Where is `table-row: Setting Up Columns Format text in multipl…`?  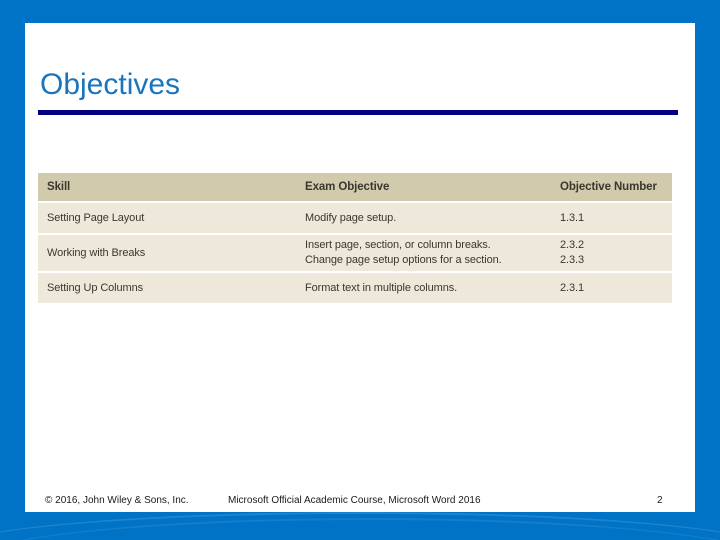
table-row: Setting Up Columns Format text in multipl… is located at coordinates (355, 288).